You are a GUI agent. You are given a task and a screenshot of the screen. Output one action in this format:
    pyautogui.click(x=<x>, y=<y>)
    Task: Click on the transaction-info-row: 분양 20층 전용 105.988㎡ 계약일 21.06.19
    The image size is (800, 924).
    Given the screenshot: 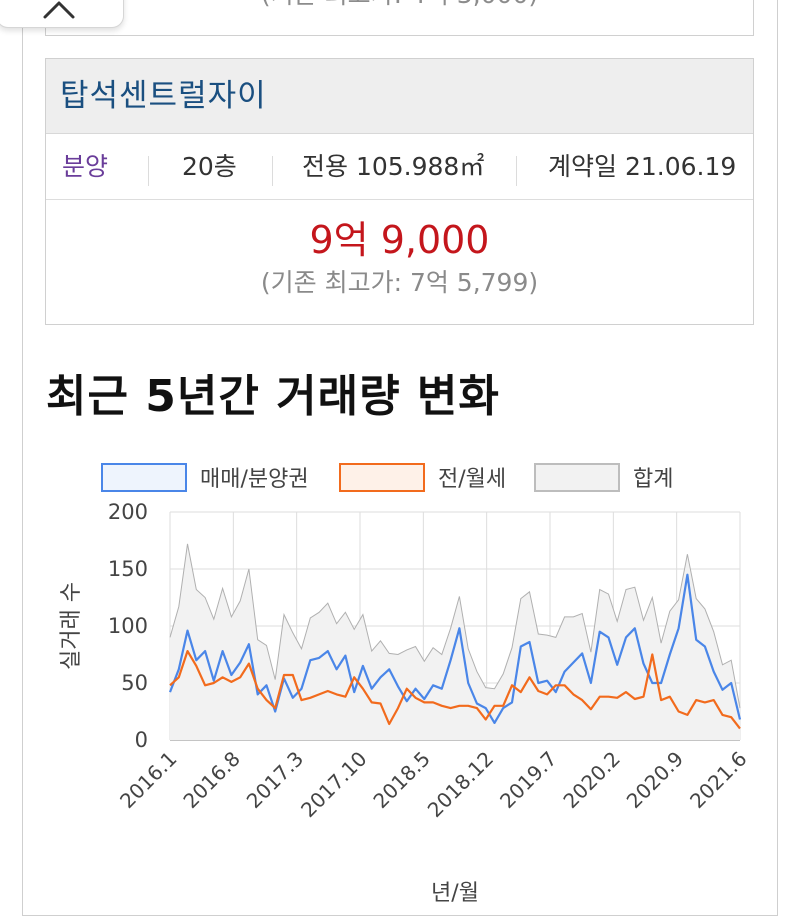 What is the action you would take?
    pyautogui.click(x=399, y=167)
    